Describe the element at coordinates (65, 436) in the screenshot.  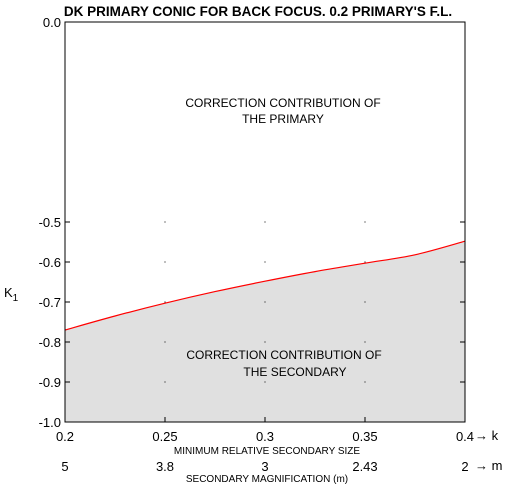
I see `x-tick-label: 0.2` at that location.